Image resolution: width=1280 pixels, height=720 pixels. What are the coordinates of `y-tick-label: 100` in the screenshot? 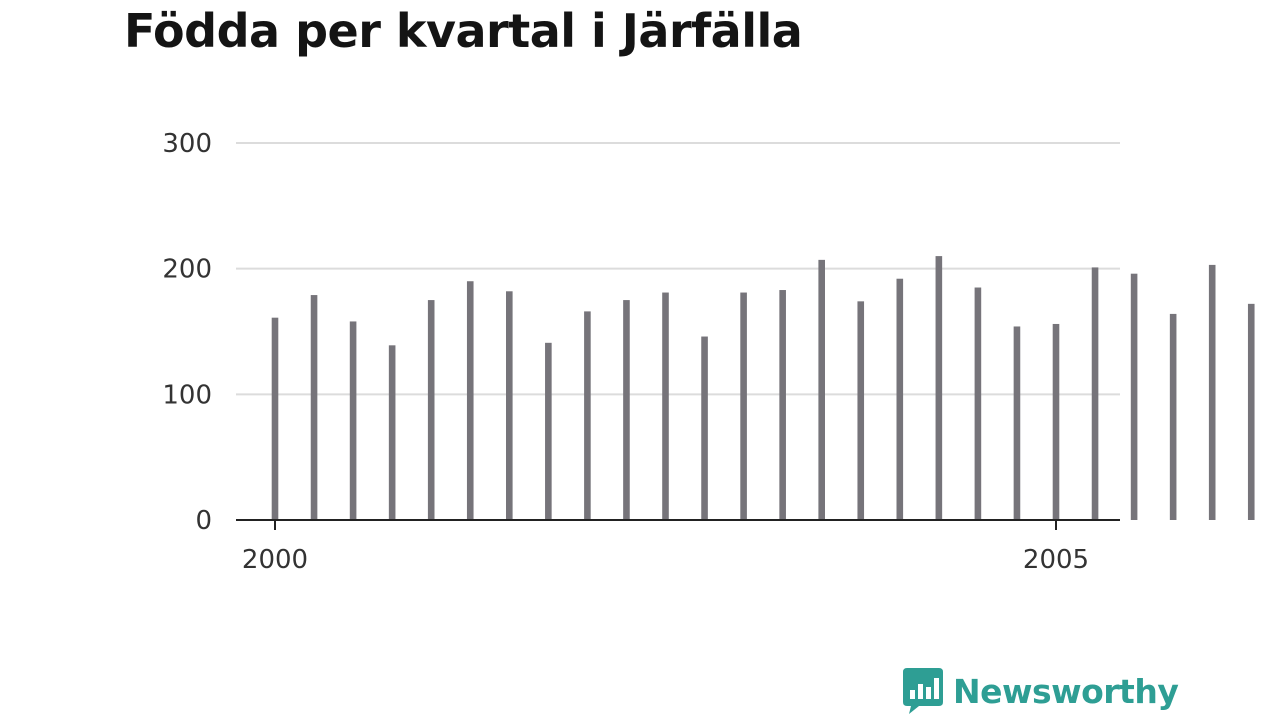 It's located at (187, 395).